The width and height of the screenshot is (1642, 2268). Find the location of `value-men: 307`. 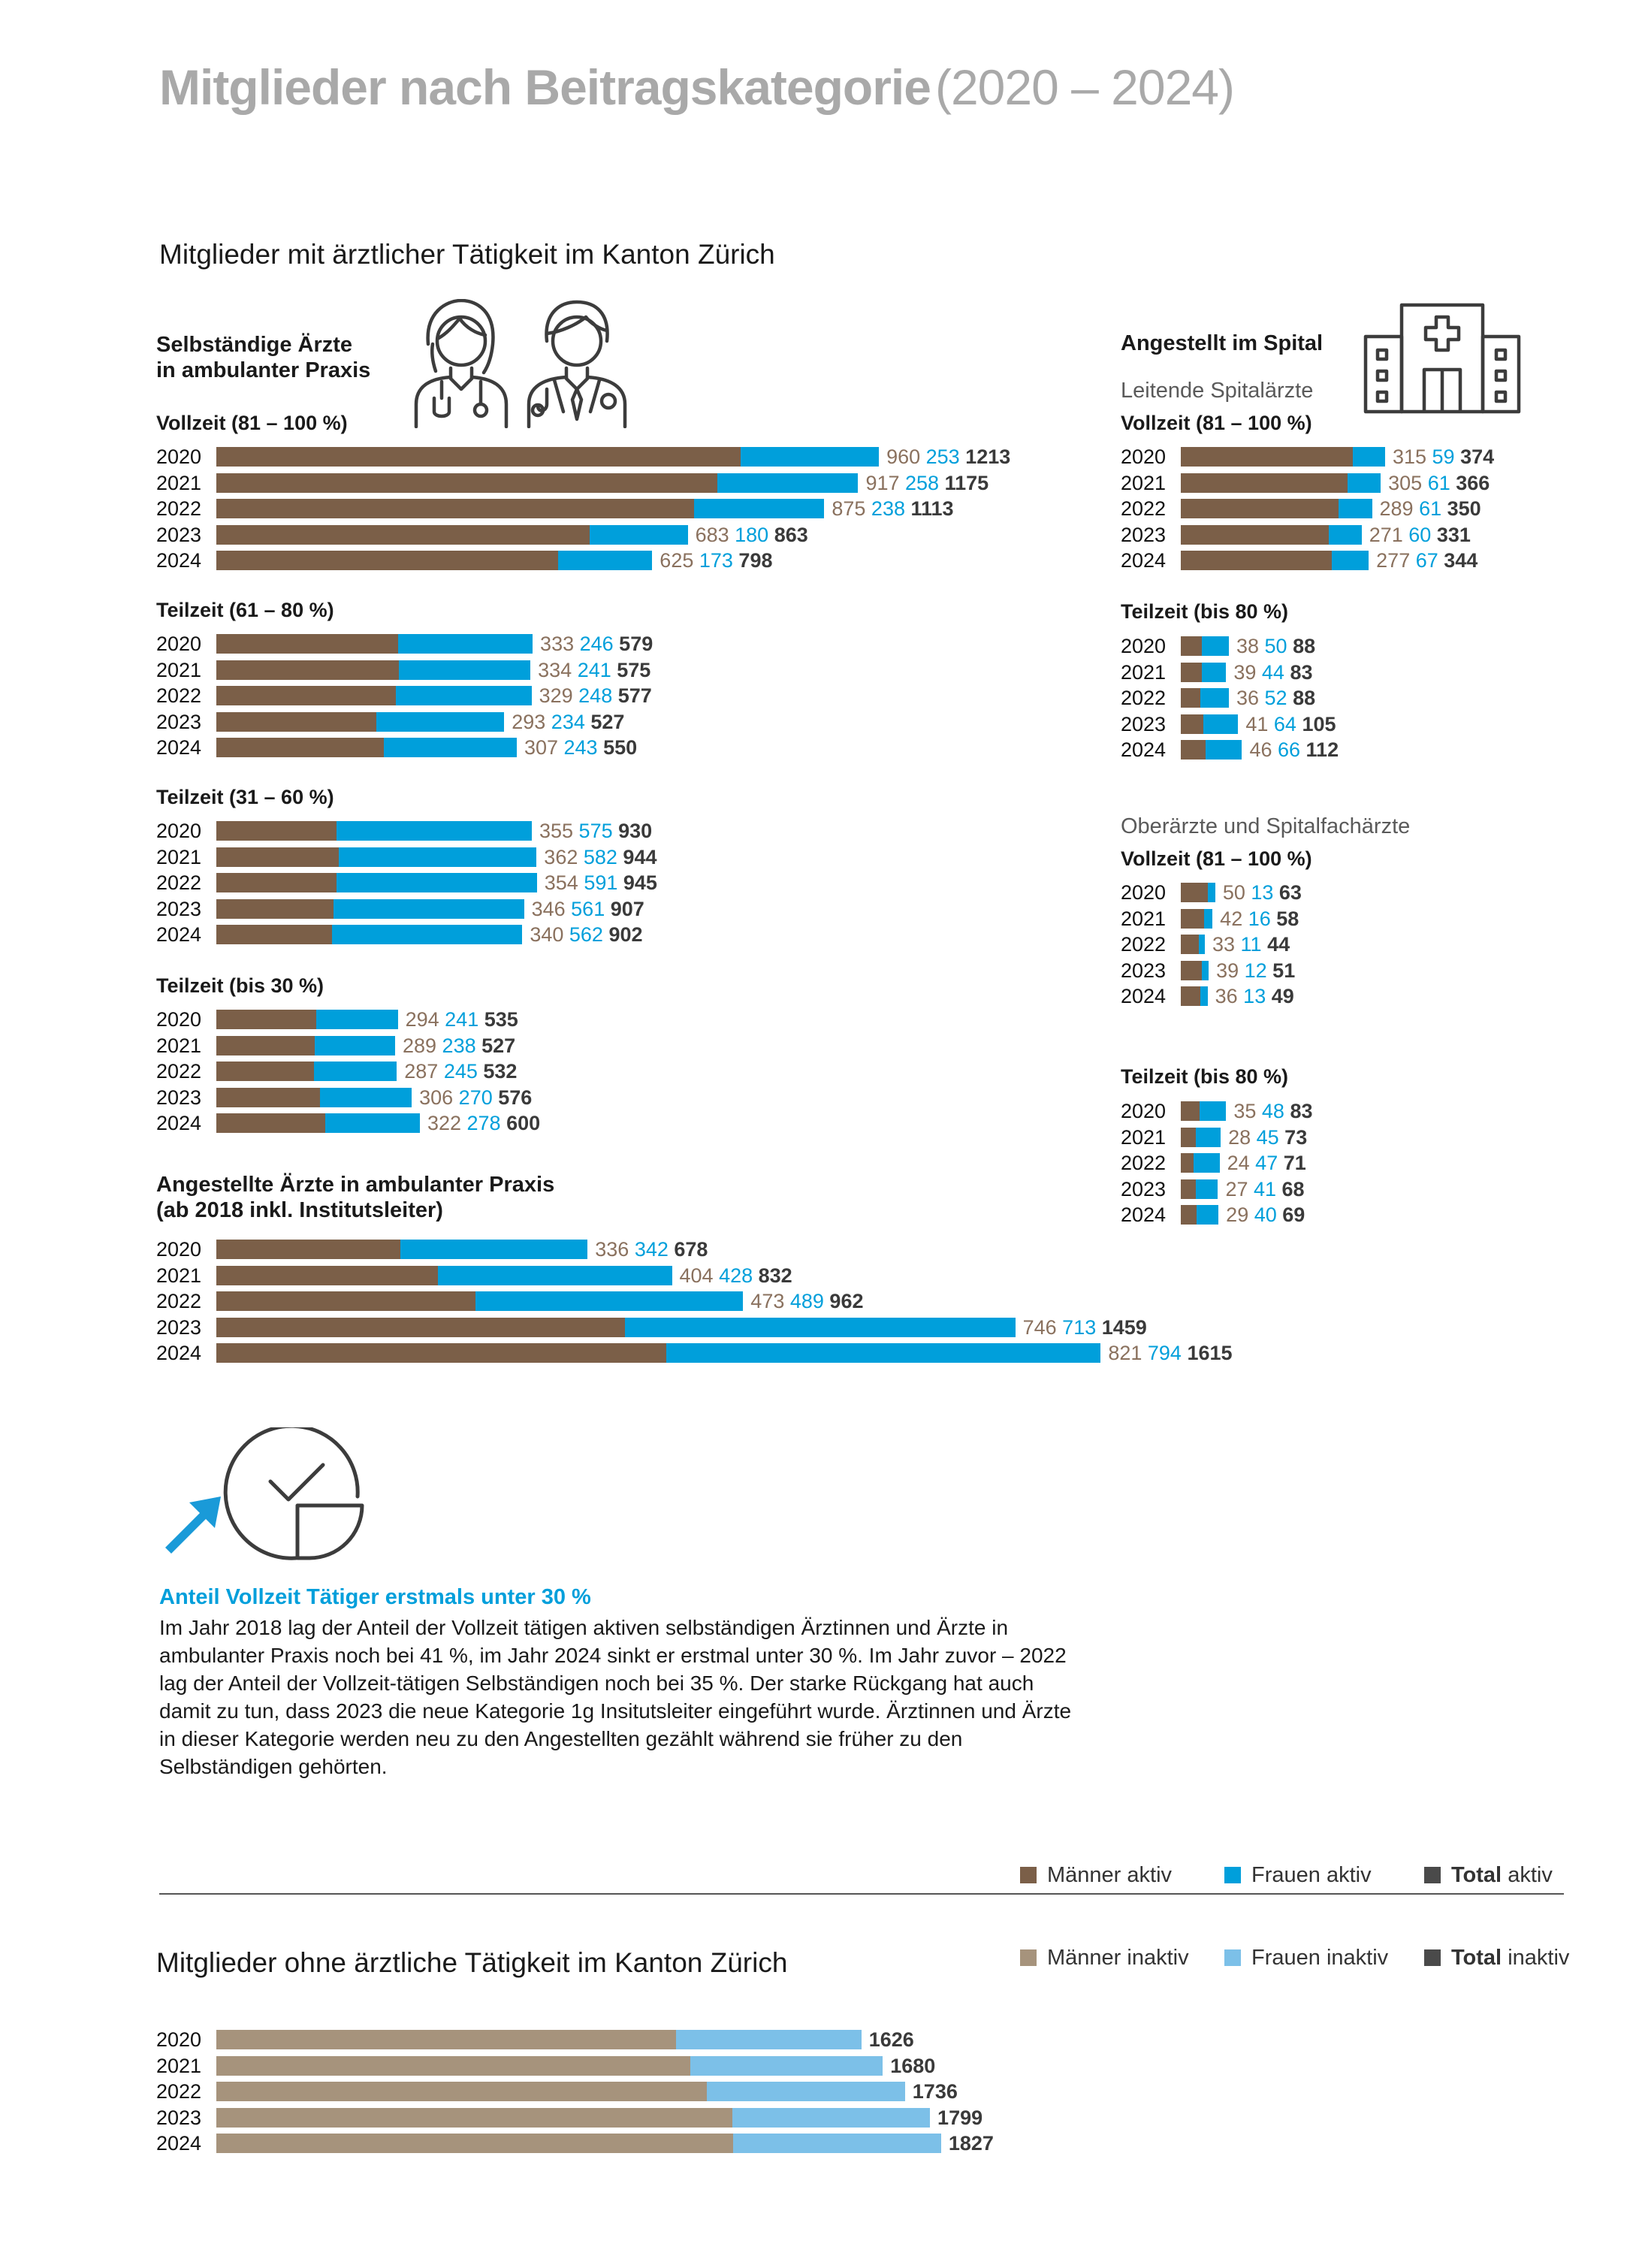

value-men: 307 is located at coordinates (544, 748).